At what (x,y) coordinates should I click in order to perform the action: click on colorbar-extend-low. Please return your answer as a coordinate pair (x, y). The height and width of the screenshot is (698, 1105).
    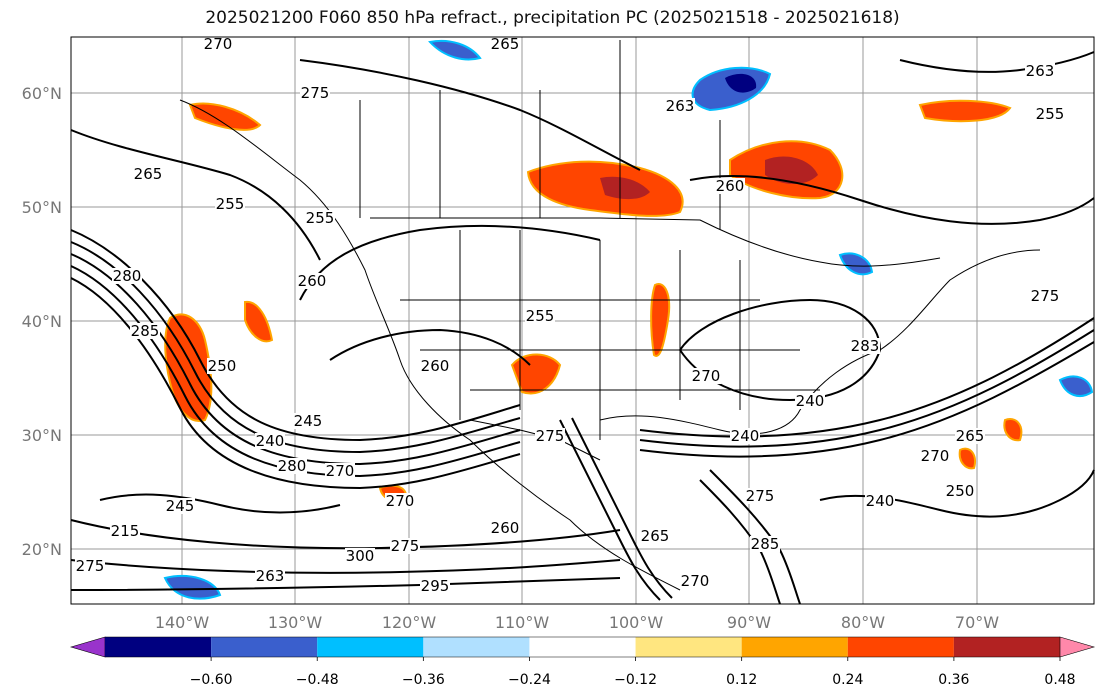
    Looking at the image, I should click on (87, 647).